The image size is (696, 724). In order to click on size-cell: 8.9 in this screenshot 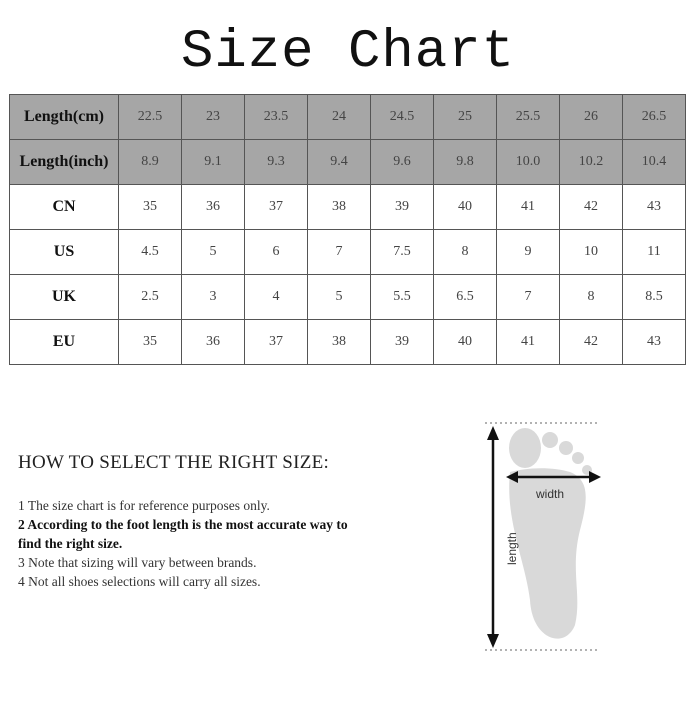, I will do `click(150, 162)`.